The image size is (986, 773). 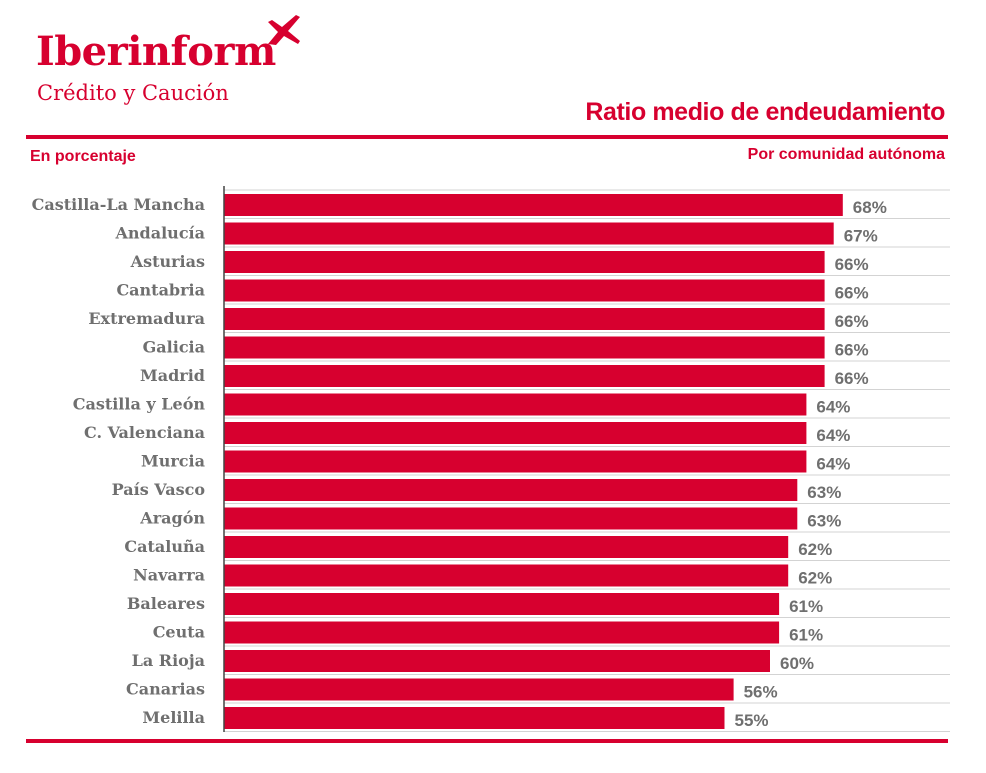 What do you see at coordinates (173, 717) in the screenshot?
I see `category-label: Melilla` at bounding box center [173, 717].